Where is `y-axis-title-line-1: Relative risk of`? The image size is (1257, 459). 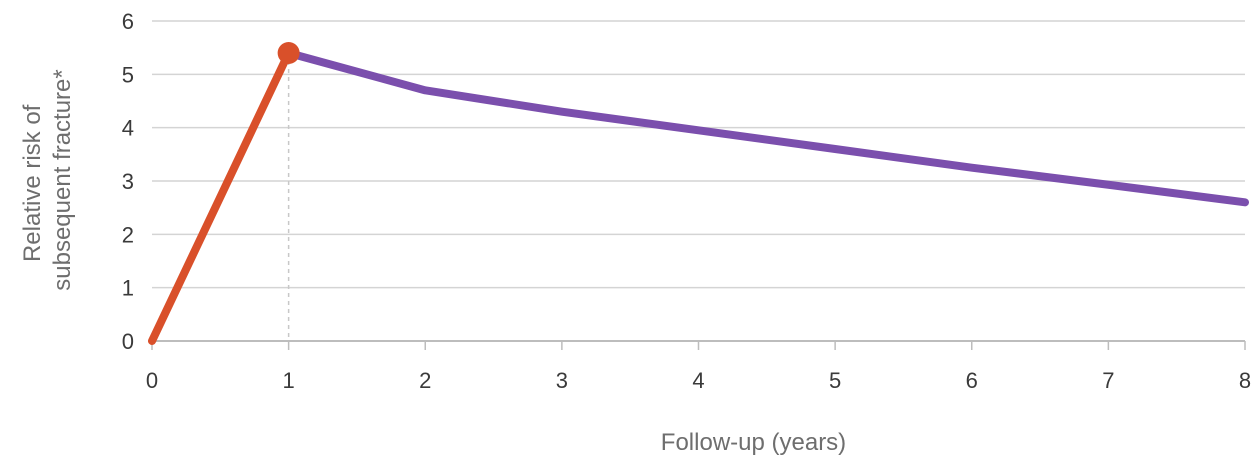
y-axis-title-line-1: Relative risk of is located at coordinates (32, 183).